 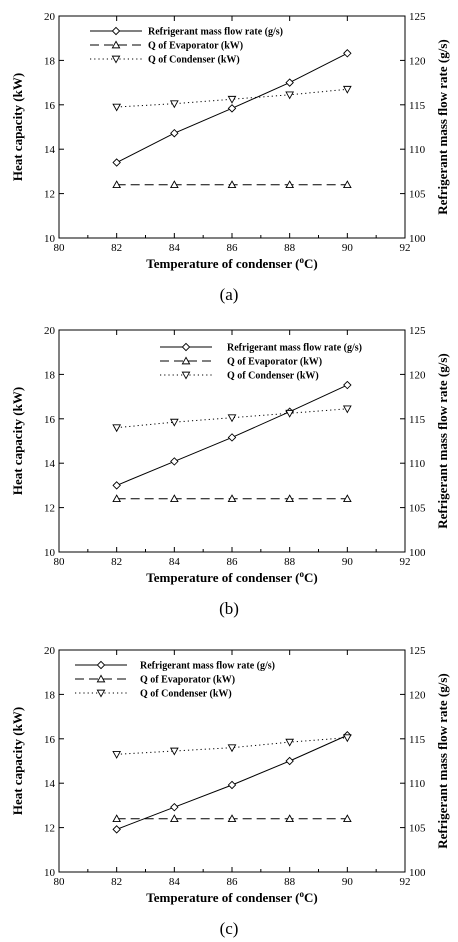 I want to click on figure-caption: (b), so click(x=229, y=608).